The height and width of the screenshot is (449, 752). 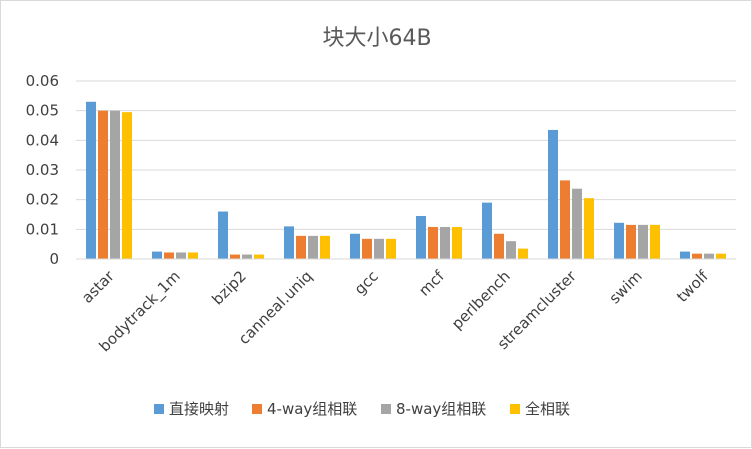 What do you see at coordinates (98, 287) in the screenshot?
I see `x-category-label: astar` at bounding box center [98, 287].